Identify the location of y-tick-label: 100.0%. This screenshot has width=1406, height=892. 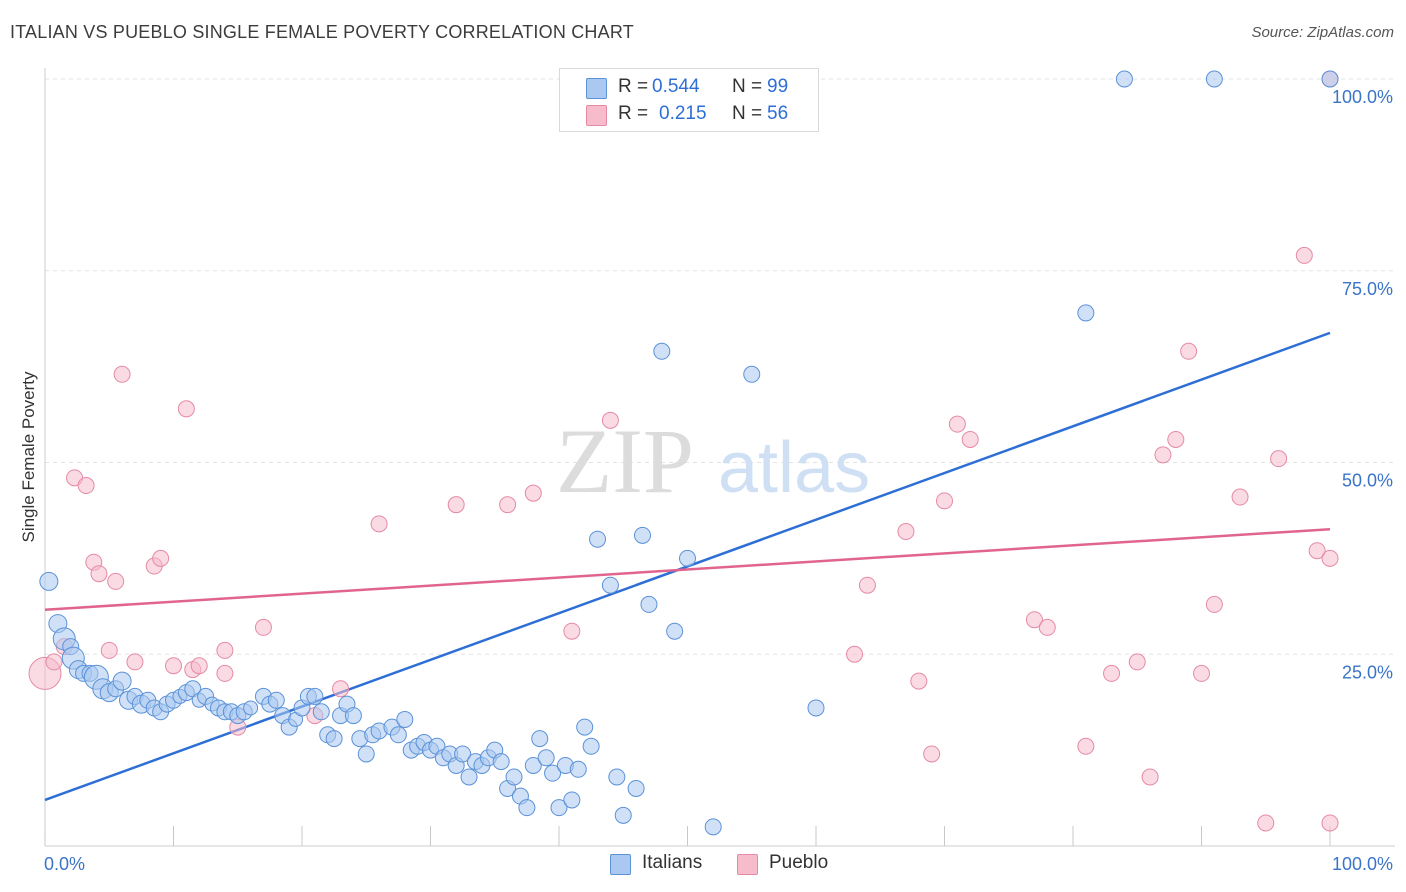
(1362, 97).